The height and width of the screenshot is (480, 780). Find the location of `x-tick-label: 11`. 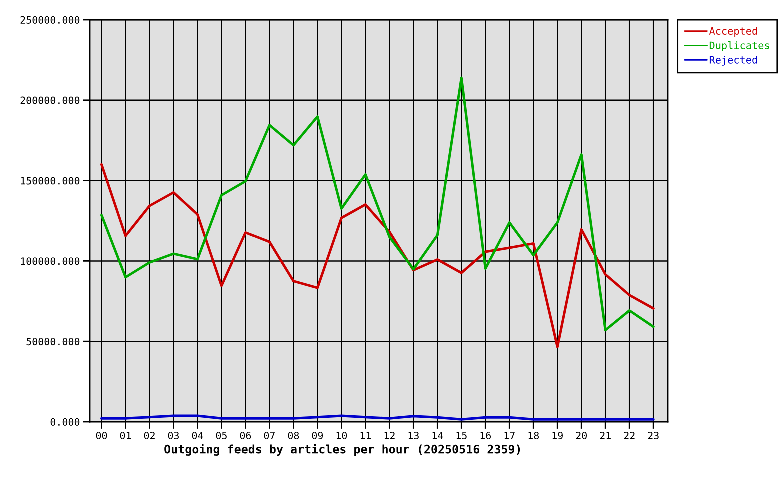

x-tick-label: 11 is located at coordinates (366, 436).